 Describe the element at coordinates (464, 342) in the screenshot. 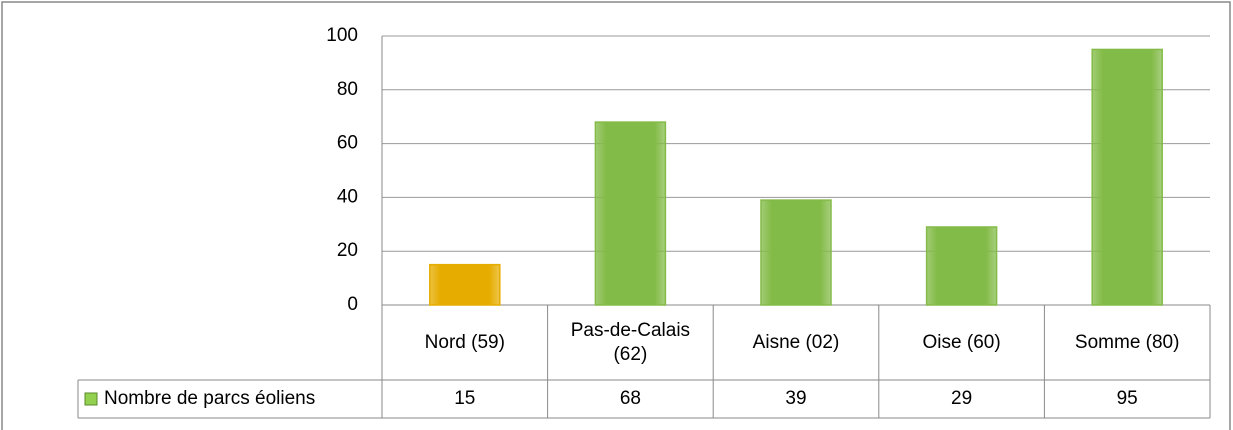

I see `category-label: Nord (59)` at that location.